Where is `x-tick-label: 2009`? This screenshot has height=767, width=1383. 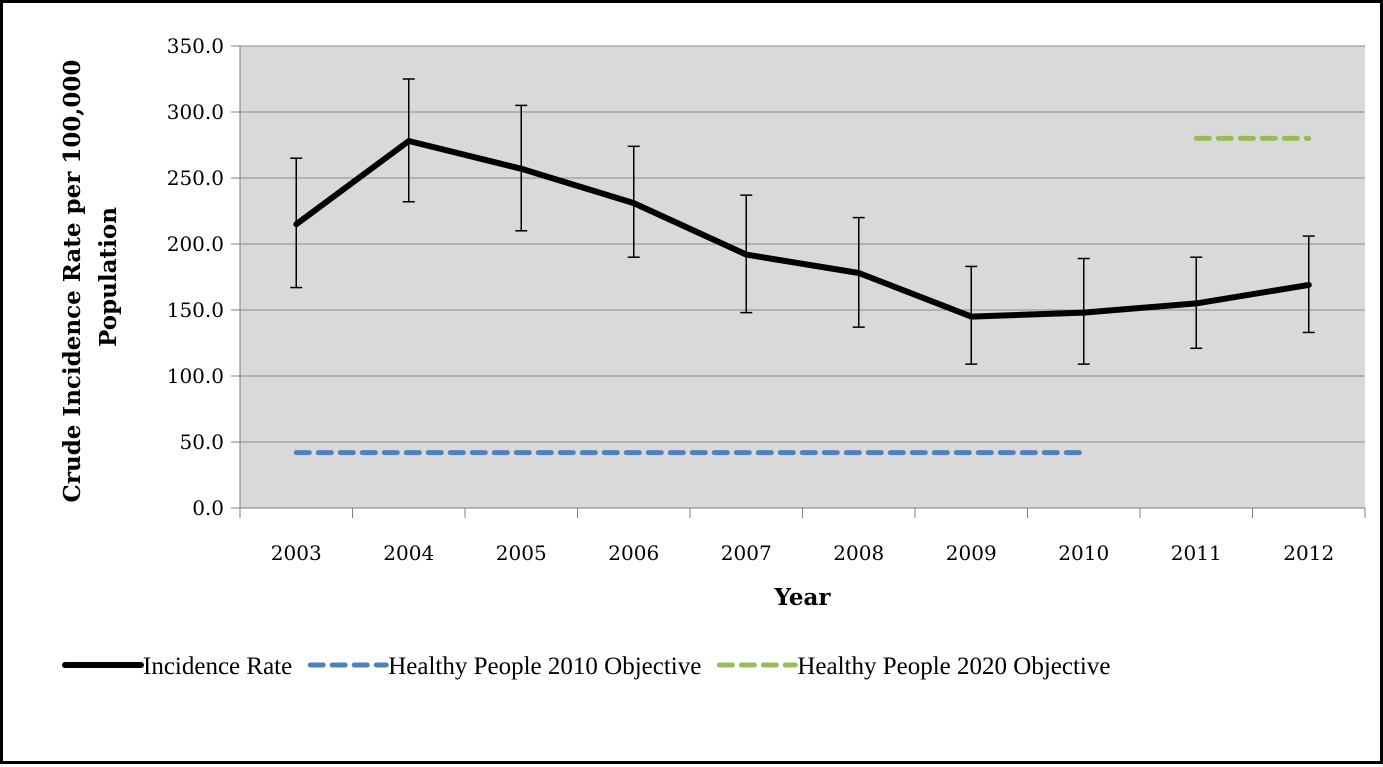
x-tick-label: 2009 is located at coordinates (971, 553).